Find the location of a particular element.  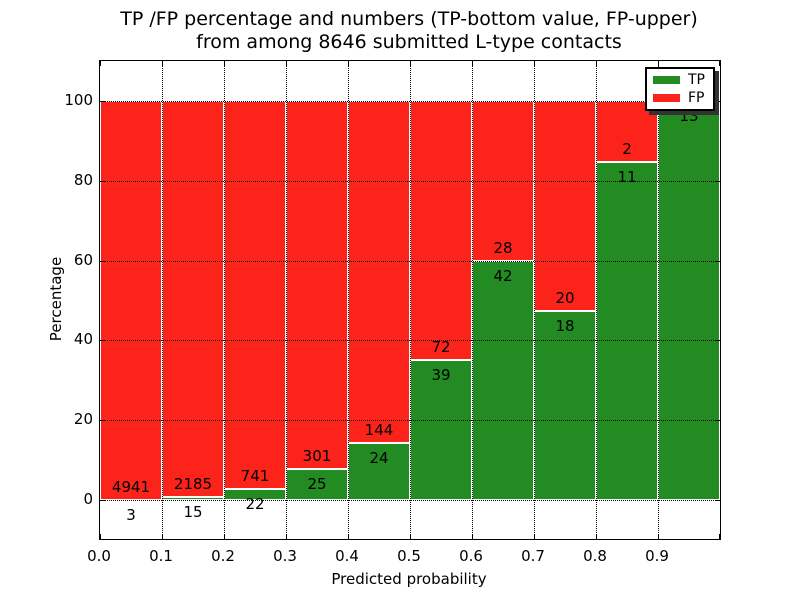

fp-swatch-icon is located at coordinates (666, 98).